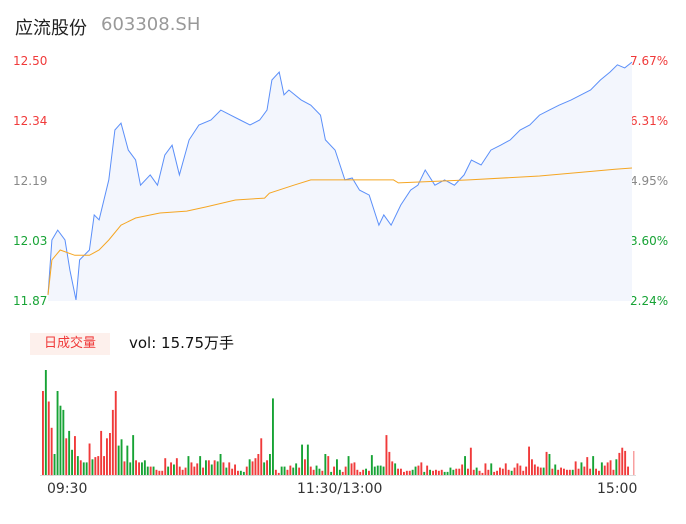 This screenshot has height=524, width=686. Describe the element at coordinates (30, 301) in the screenshot. I see `y-tick-left: 11.87` at that location.